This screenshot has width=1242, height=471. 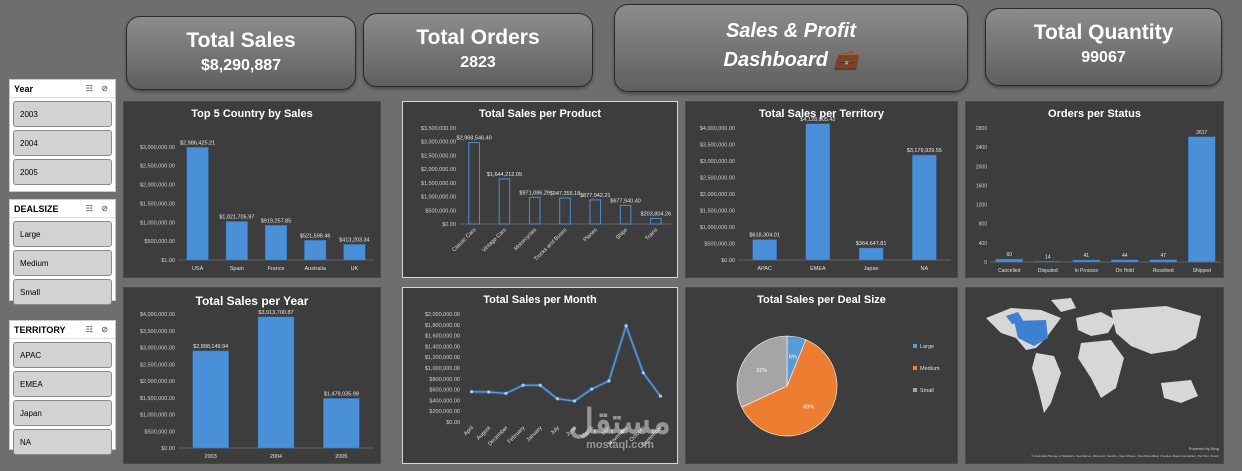 What do you see at coordinates (236, 217) in the screenshot?
I see `data-label: $1,021,705.97` at bounding box center [236, 217].